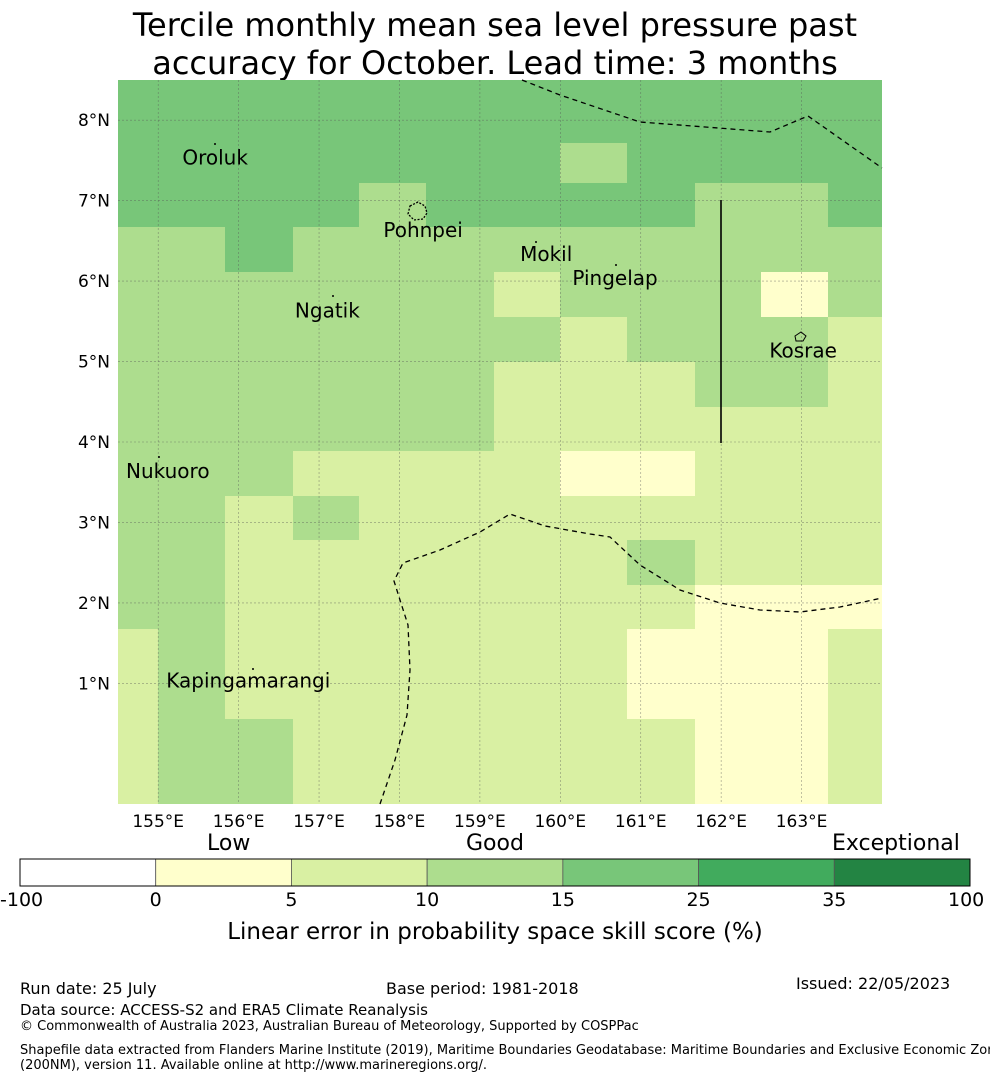  What do you see at coordinates (721, 822) in the screenshot?
I see `lon-tick-label: 162°E` at bounding box center [721, 822].